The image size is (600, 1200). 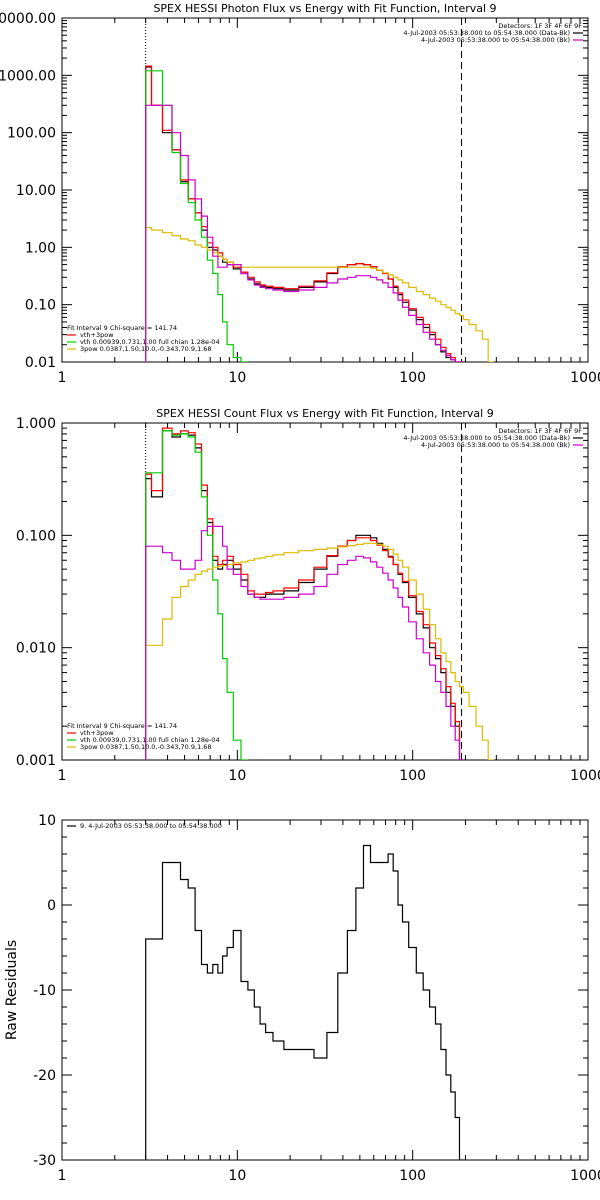 I want to click on chart-0-legend-label: vth+3pow, so click(x=97, y=335).